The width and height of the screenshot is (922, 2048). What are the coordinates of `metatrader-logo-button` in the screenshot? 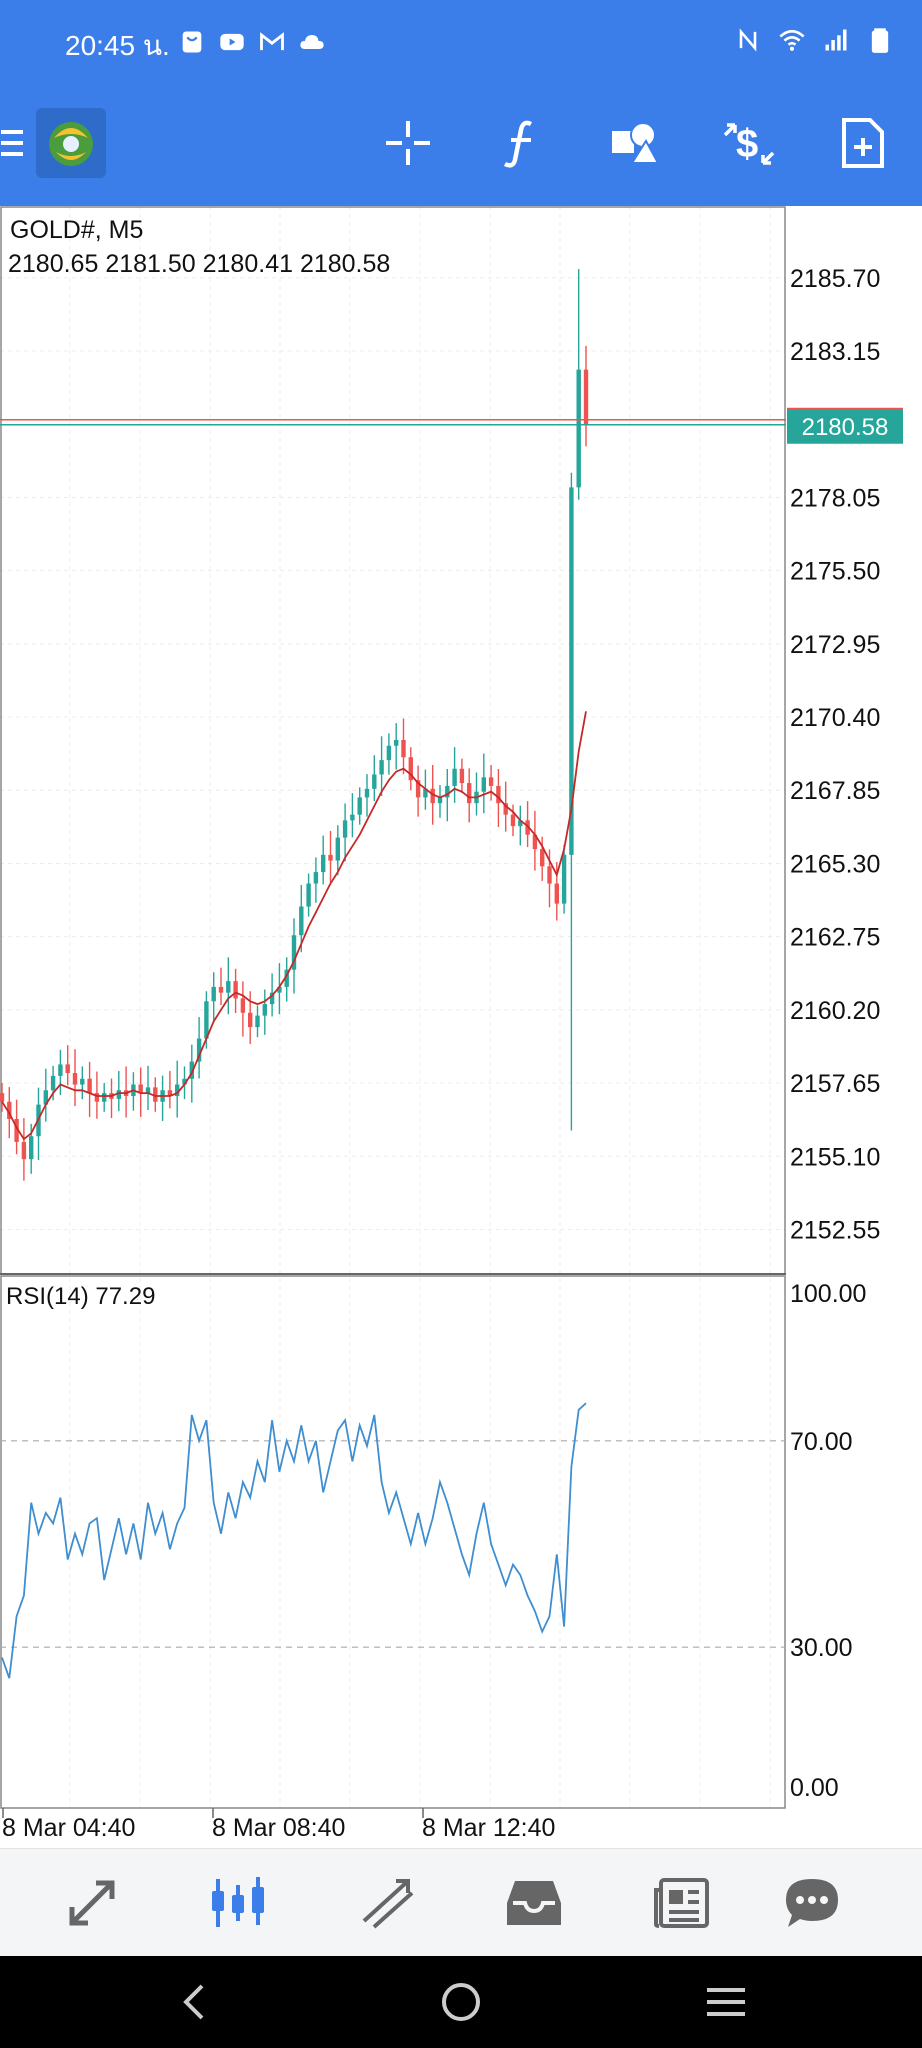 It's located at (71, 143).